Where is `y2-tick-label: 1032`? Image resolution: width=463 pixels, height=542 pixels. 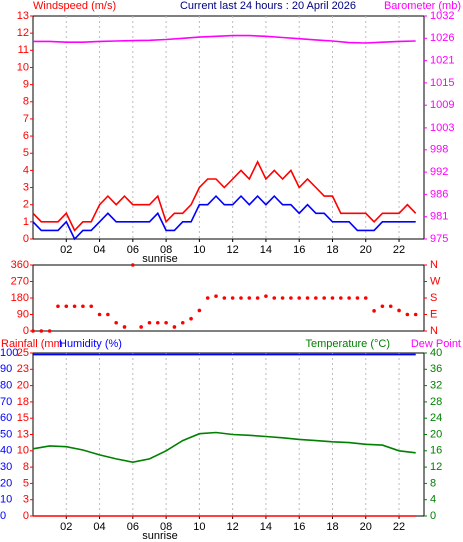 y2-tick-label: 1032 is located at coordinates (442, 16).